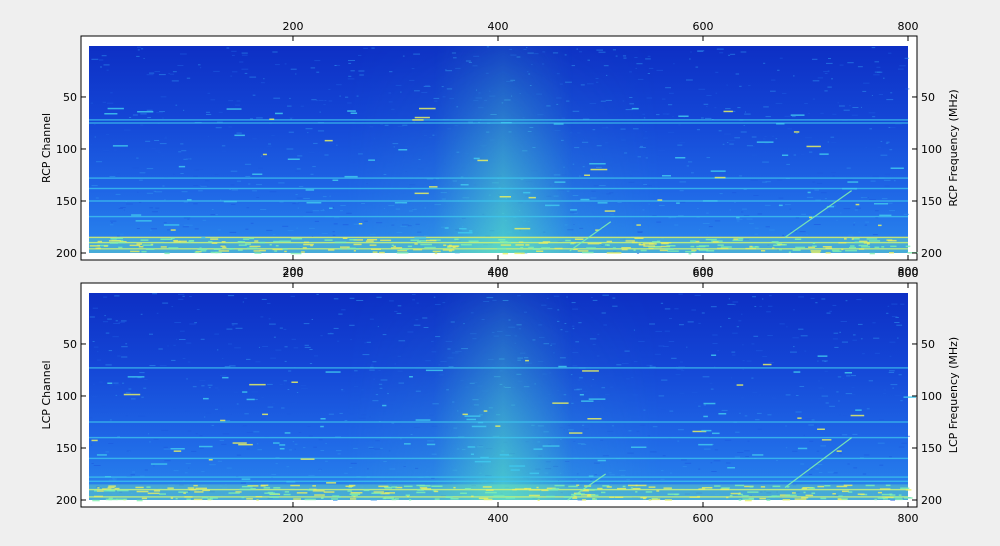 This screenshot has height=546, width=1000. I want to click on y-axis-label-right: LCP Frequency (MHz), so click(953, 395).